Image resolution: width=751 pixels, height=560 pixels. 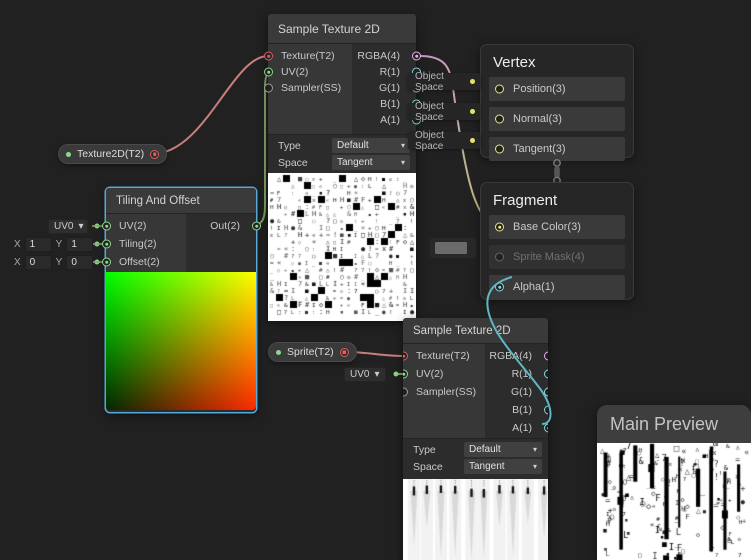 What do you see at coordinates (557, 119) in the screenshot?
I see `vertex-row-normal: Normal(3)` at bounding box center [557, 119].